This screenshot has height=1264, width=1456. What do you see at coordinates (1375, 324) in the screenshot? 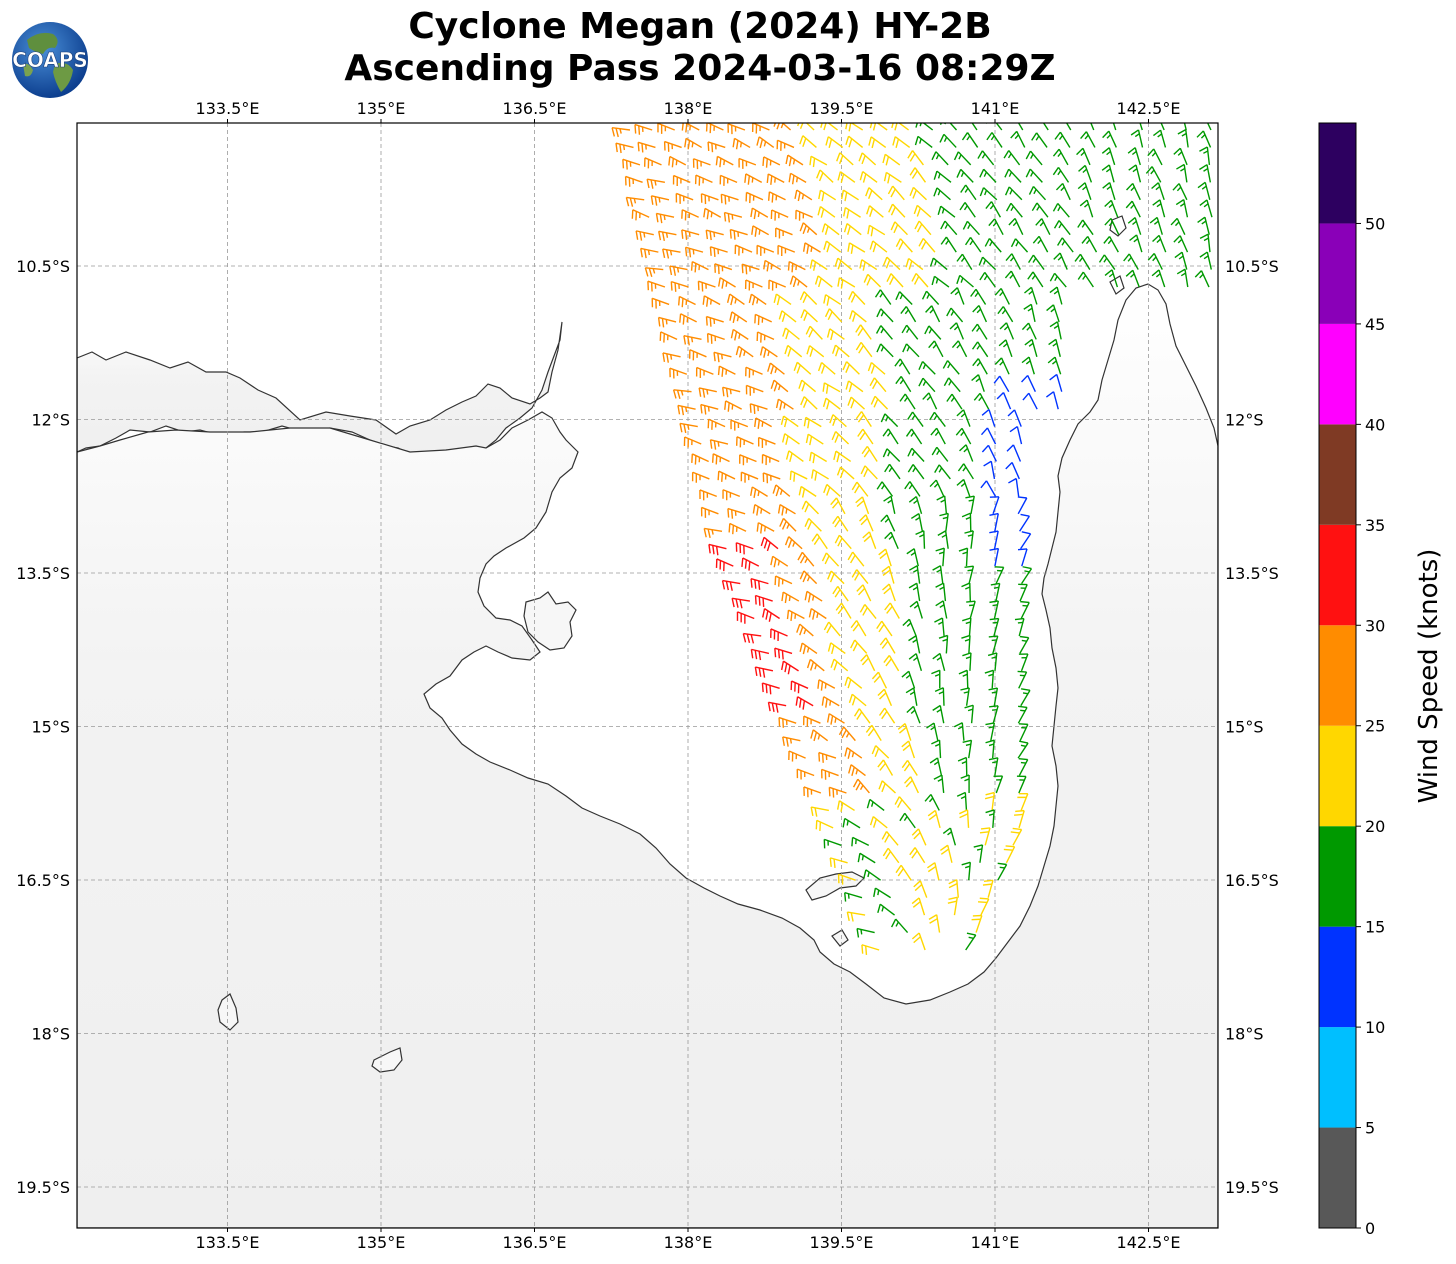
I see `colorbar-tick-label: 45` at bounding box center [1375, 324].